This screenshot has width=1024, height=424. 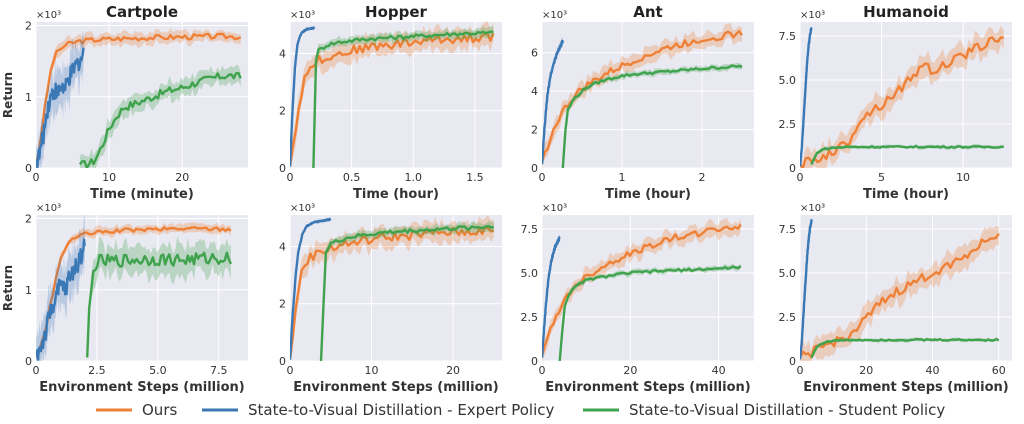 I want to click on x-tick-label: 1, so click(x=622, y=177).